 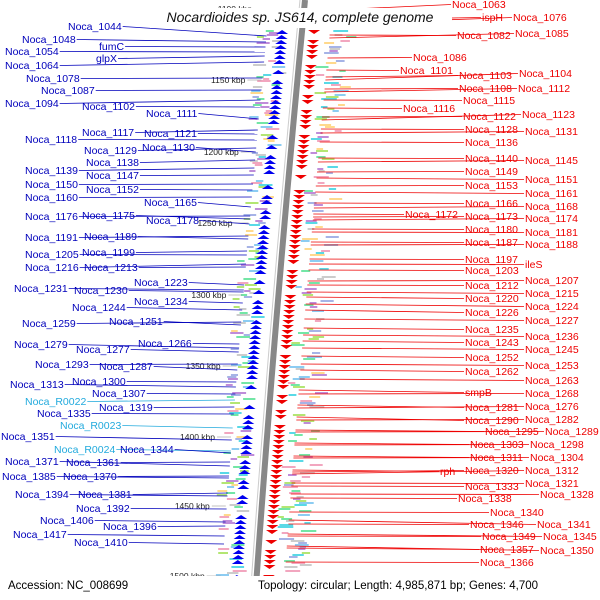 I want to click on gene-label-left: Noca_1259, so click(x=49, y=324).